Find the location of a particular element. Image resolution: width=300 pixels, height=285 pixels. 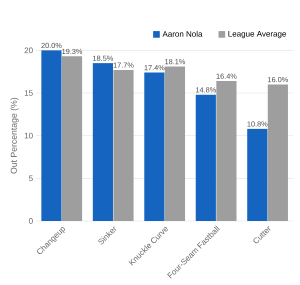

legend-label: League Average is located at coordinates (257, 34).